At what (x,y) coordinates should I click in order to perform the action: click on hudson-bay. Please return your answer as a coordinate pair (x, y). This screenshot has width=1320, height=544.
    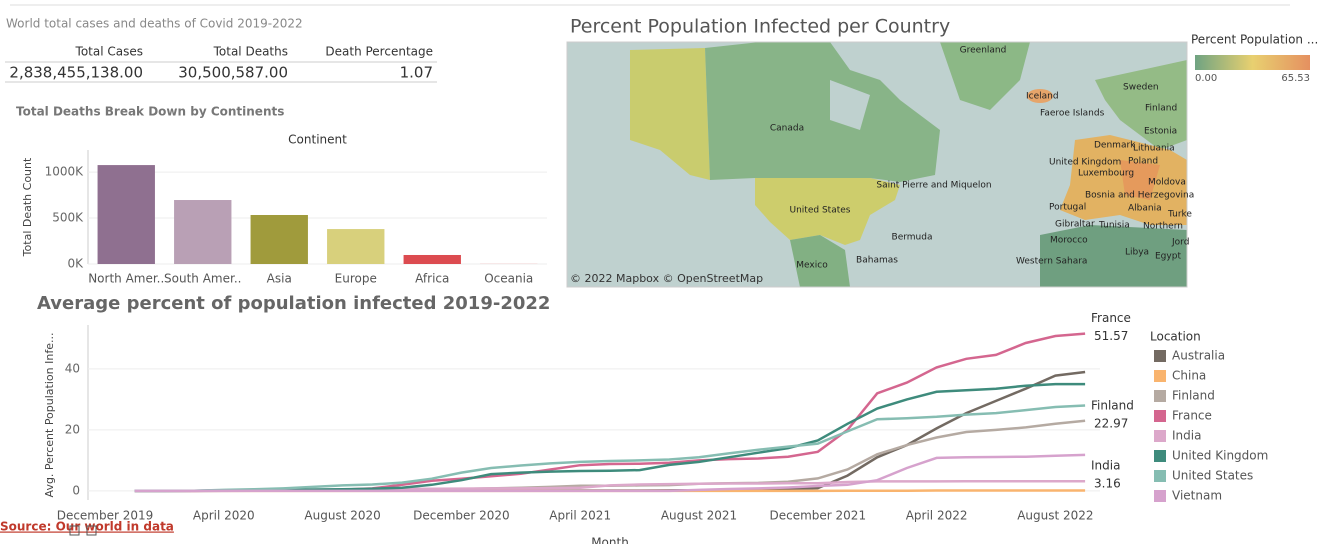
    Looking at the image, I should click on (850, 105).